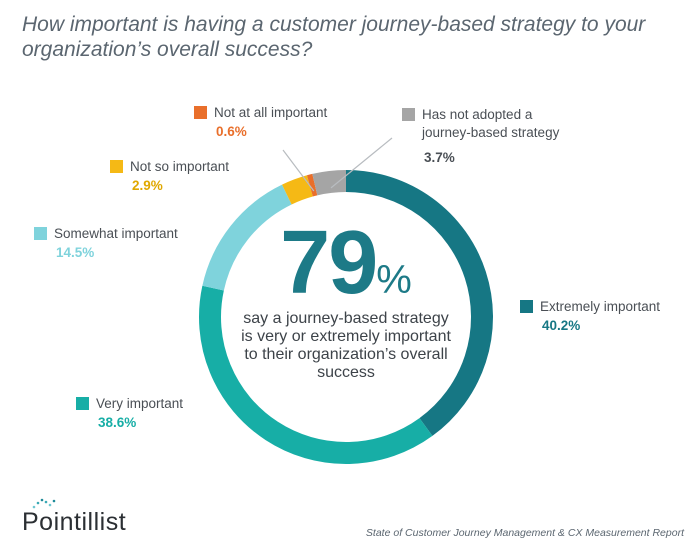 The width and height of the screenshot is (700, 555). I want to click on slice-not-at-all-important, so click(312, 185).